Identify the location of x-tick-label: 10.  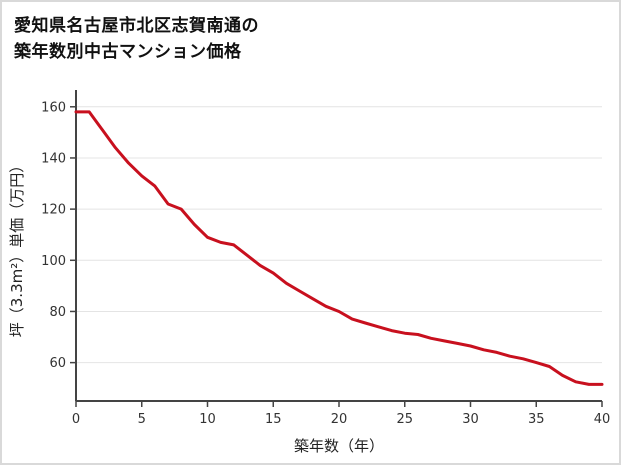
(207, 419).